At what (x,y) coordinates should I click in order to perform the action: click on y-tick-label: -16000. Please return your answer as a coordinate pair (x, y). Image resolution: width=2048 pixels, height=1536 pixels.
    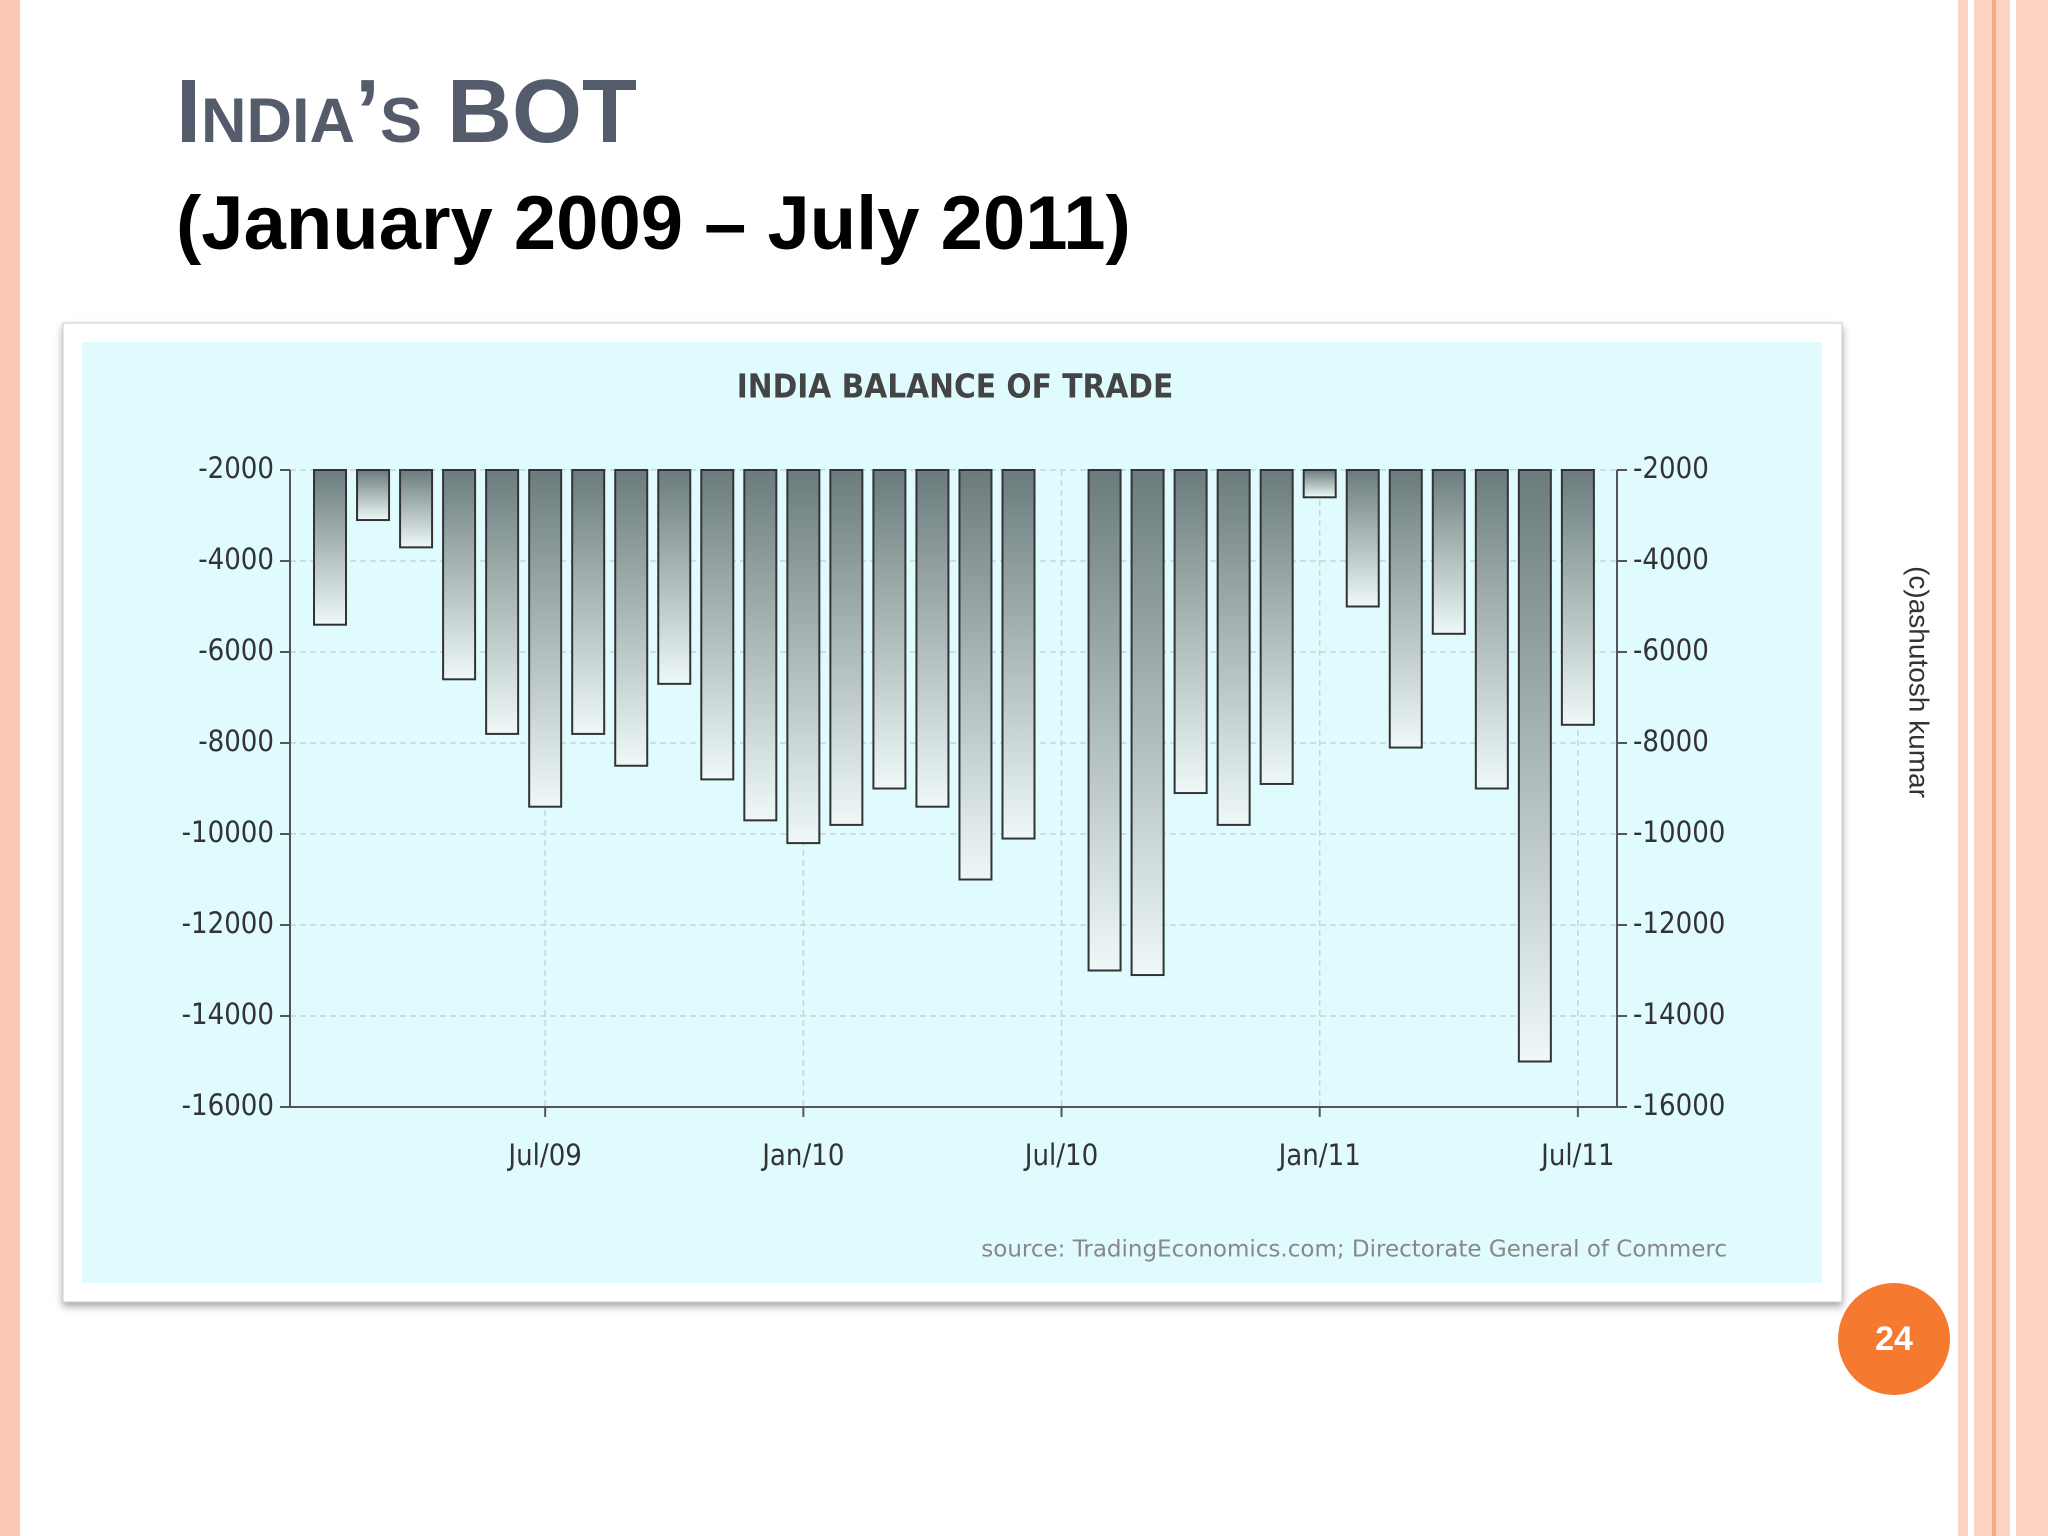
    Looking at the image, I should click on (228, 1105).